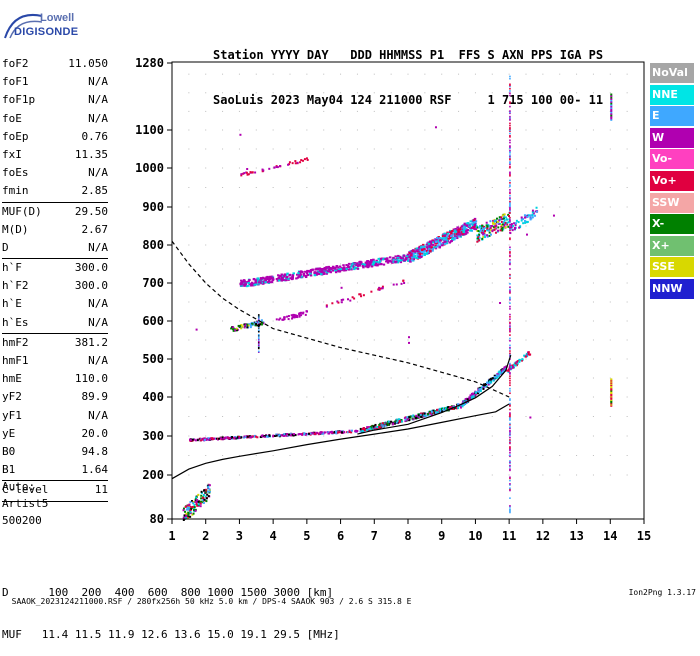 Image resolution: width=700 pixels, height=656 pixels. I want to click on y-tick-label: 1100, so click(149, 130).